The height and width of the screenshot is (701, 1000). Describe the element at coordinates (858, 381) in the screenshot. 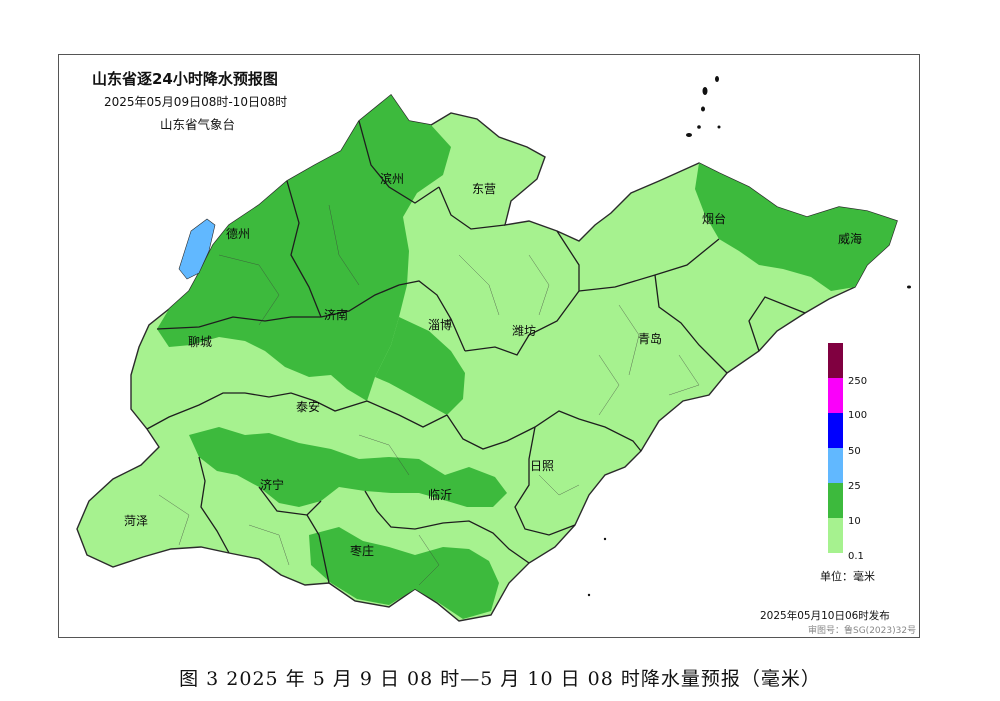

I see `legend-label-250: 250` at that location.